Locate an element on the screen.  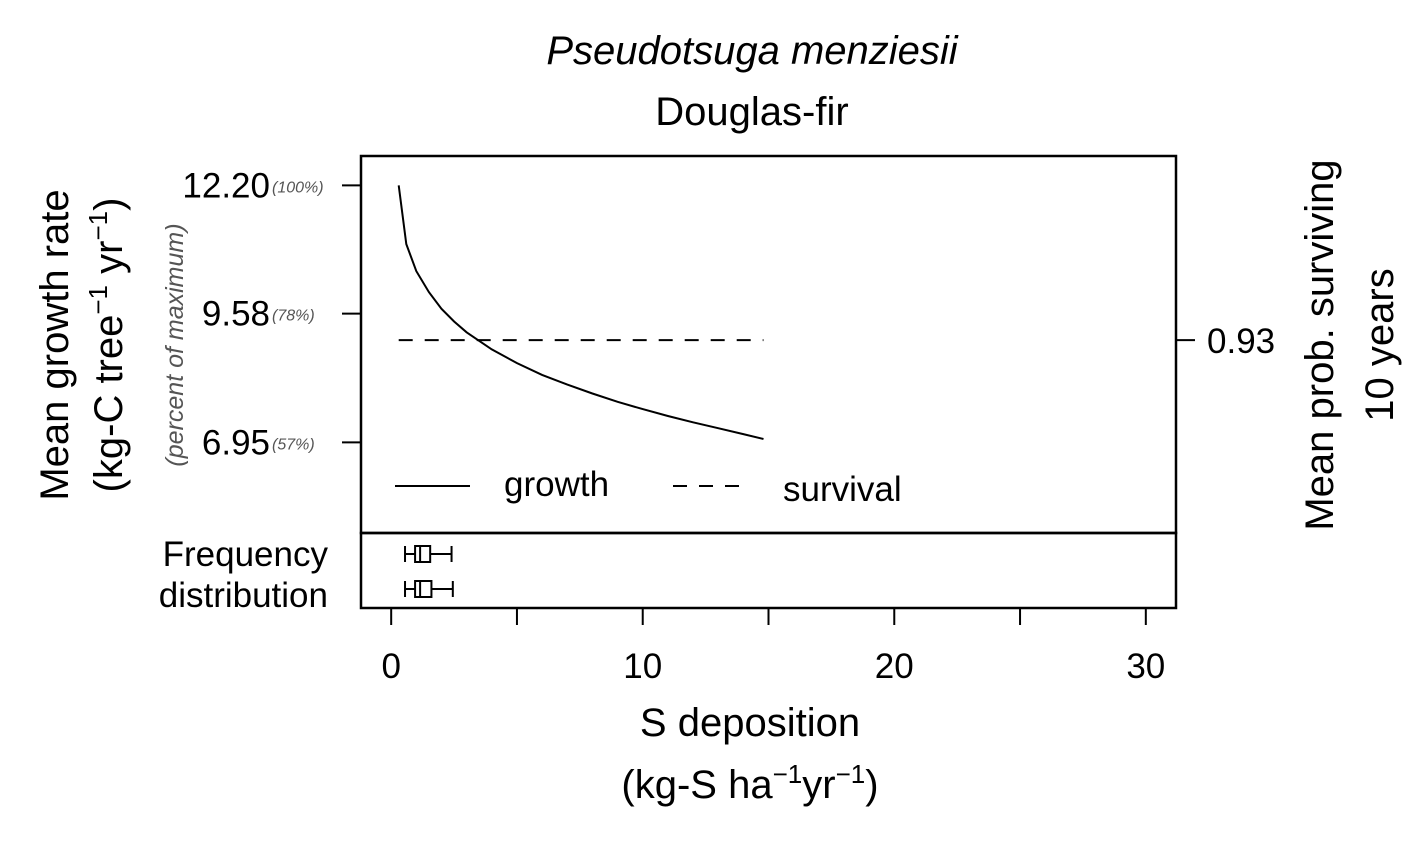
y2-axis-label: Mean prob. surviving is located at coordinates (1320, 344).